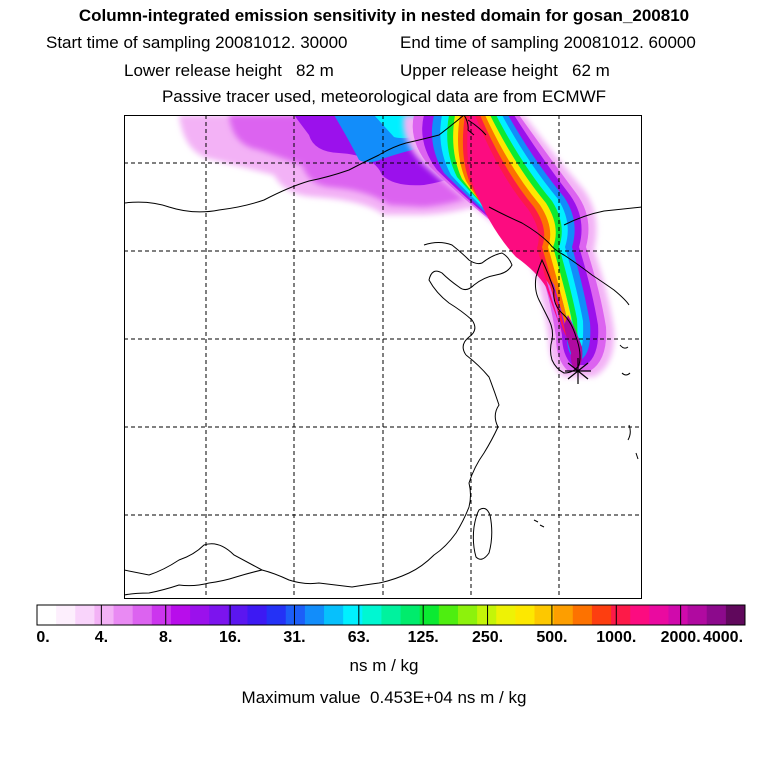 This screenshot has height=768, width=768. I want to click on korea-peninsula, so click(557, 316).